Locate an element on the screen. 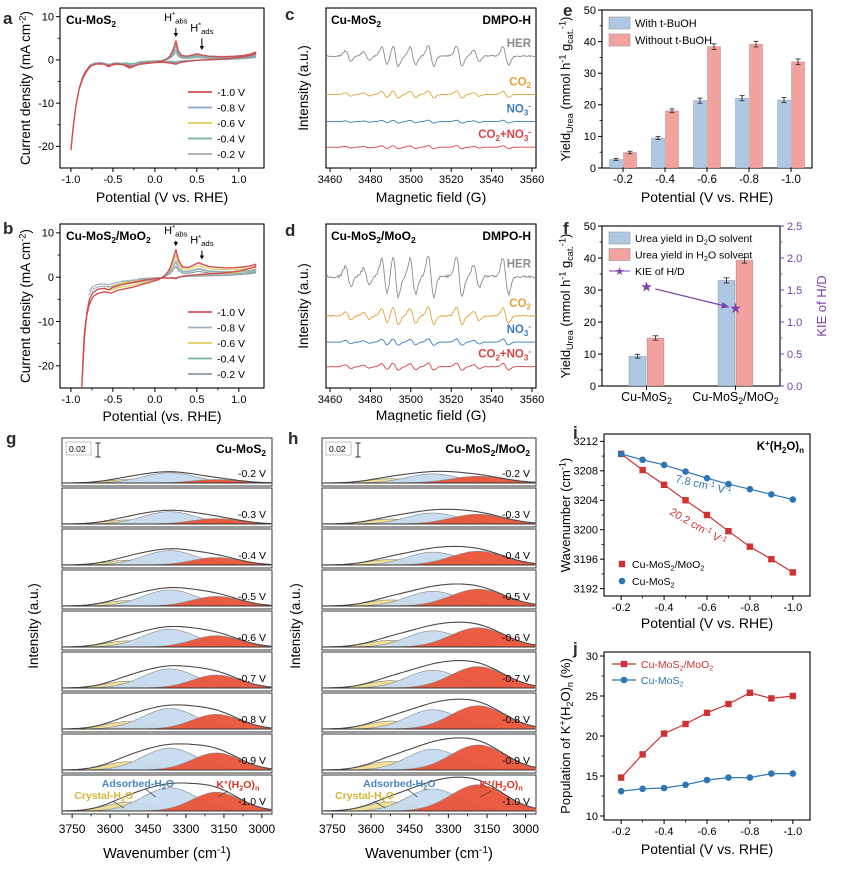 The image size is (852, 873). svg-text: 0.5 is located at coordinates (794, 355).